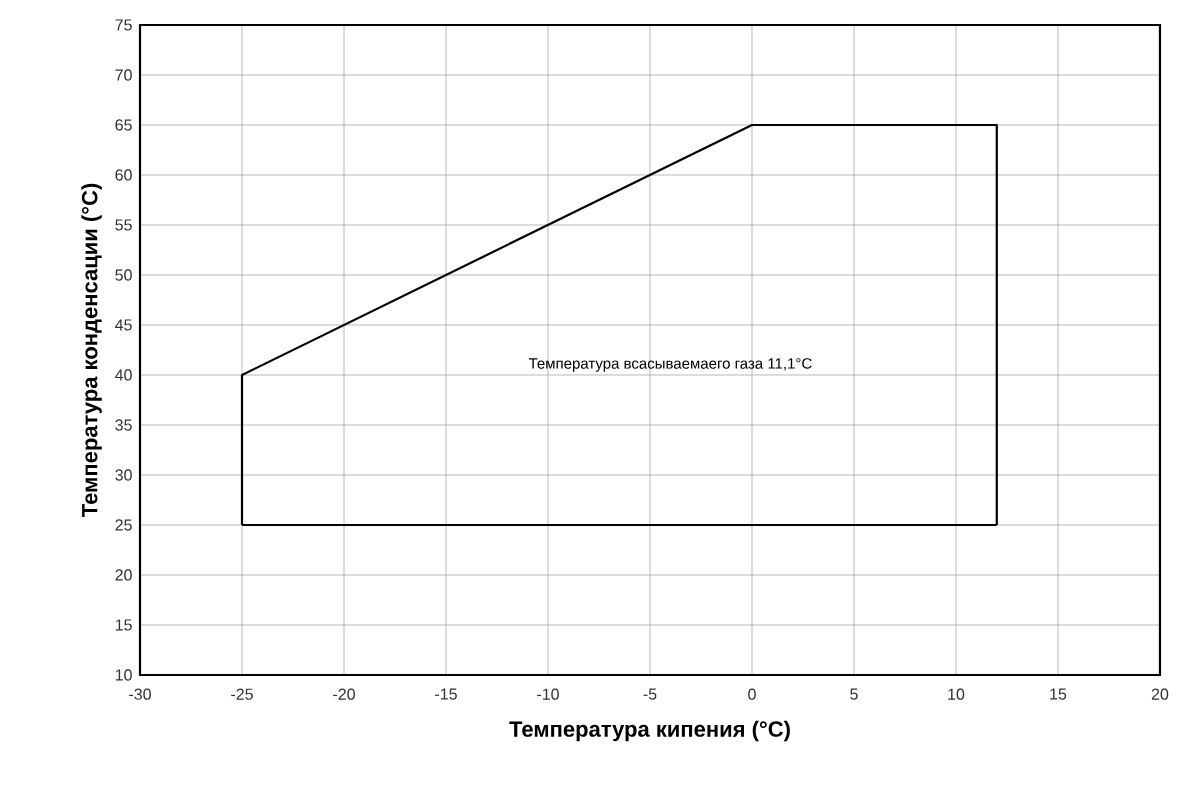 The width and height of the screenshot is (1178, 805). What do you see at coordinates (1160, 694) in the screenshot?
I see `x-tick-label: 20` at bounding box center [1160, 694].